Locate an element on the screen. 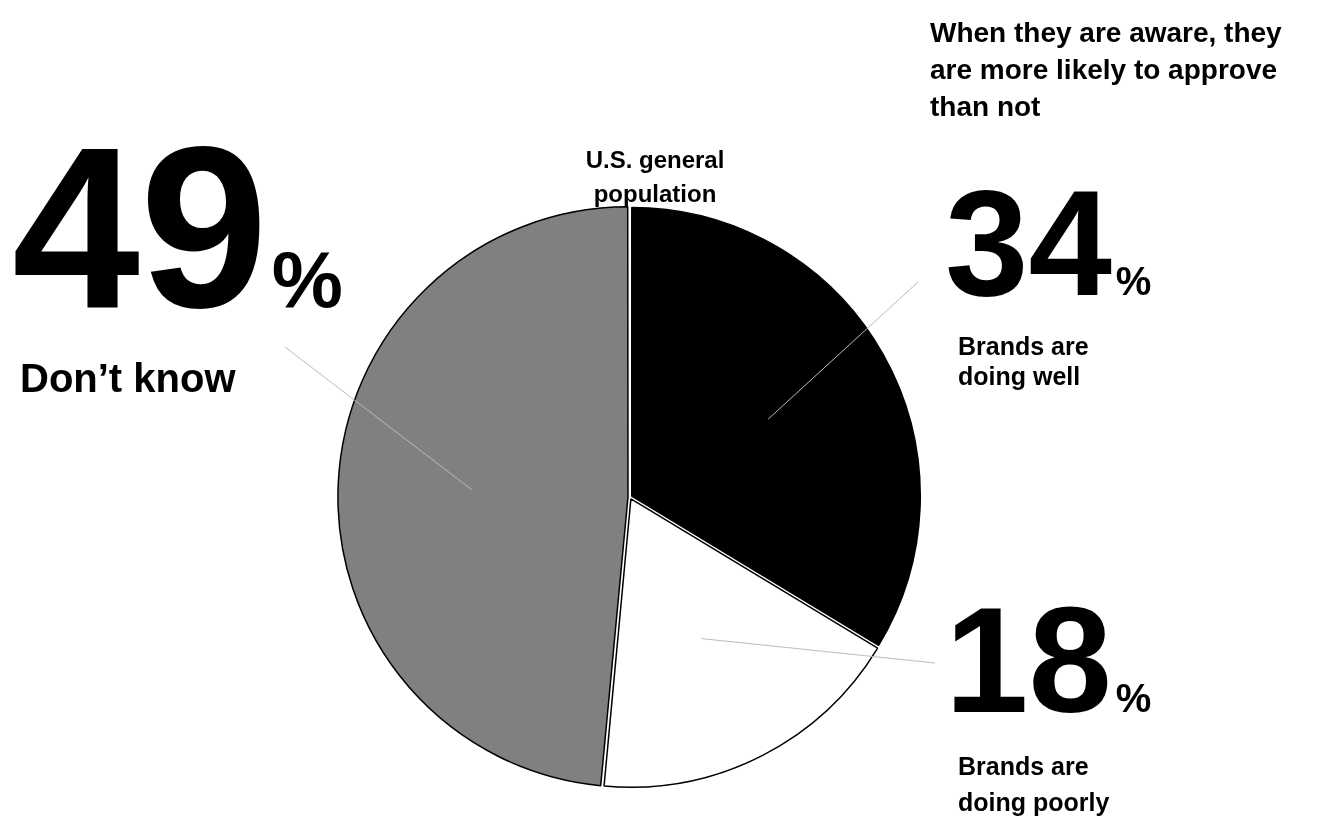 The width and height of the screenshot is (1342, 829). slice-label: Brands are doing well is located at coordinates (1023, 361).